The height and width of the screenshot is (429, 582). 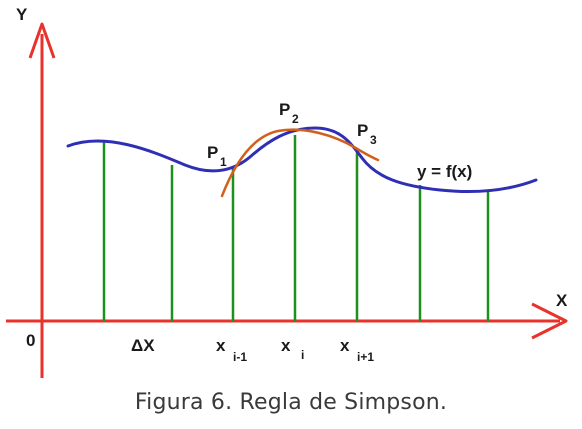 I want to click on svg-text: 1, so click(x=223, y=162).